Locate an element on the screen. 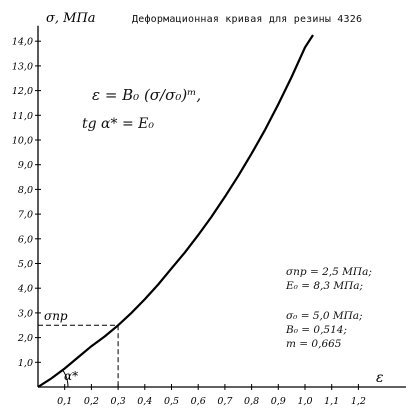 The image size is (406, 420). x-axis-label: ε is located at coordinates (380, 378).